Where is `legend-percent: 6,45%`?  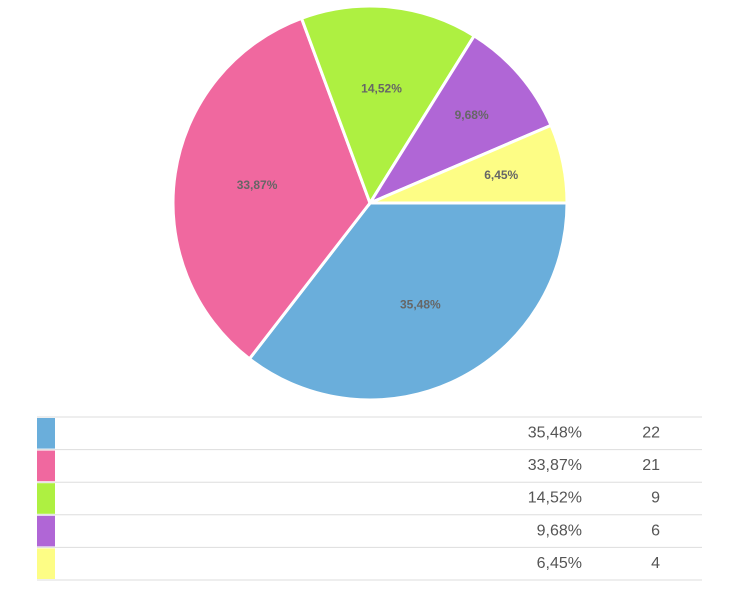 legend-percent: 6,45% is located at coordinates (559, 563).